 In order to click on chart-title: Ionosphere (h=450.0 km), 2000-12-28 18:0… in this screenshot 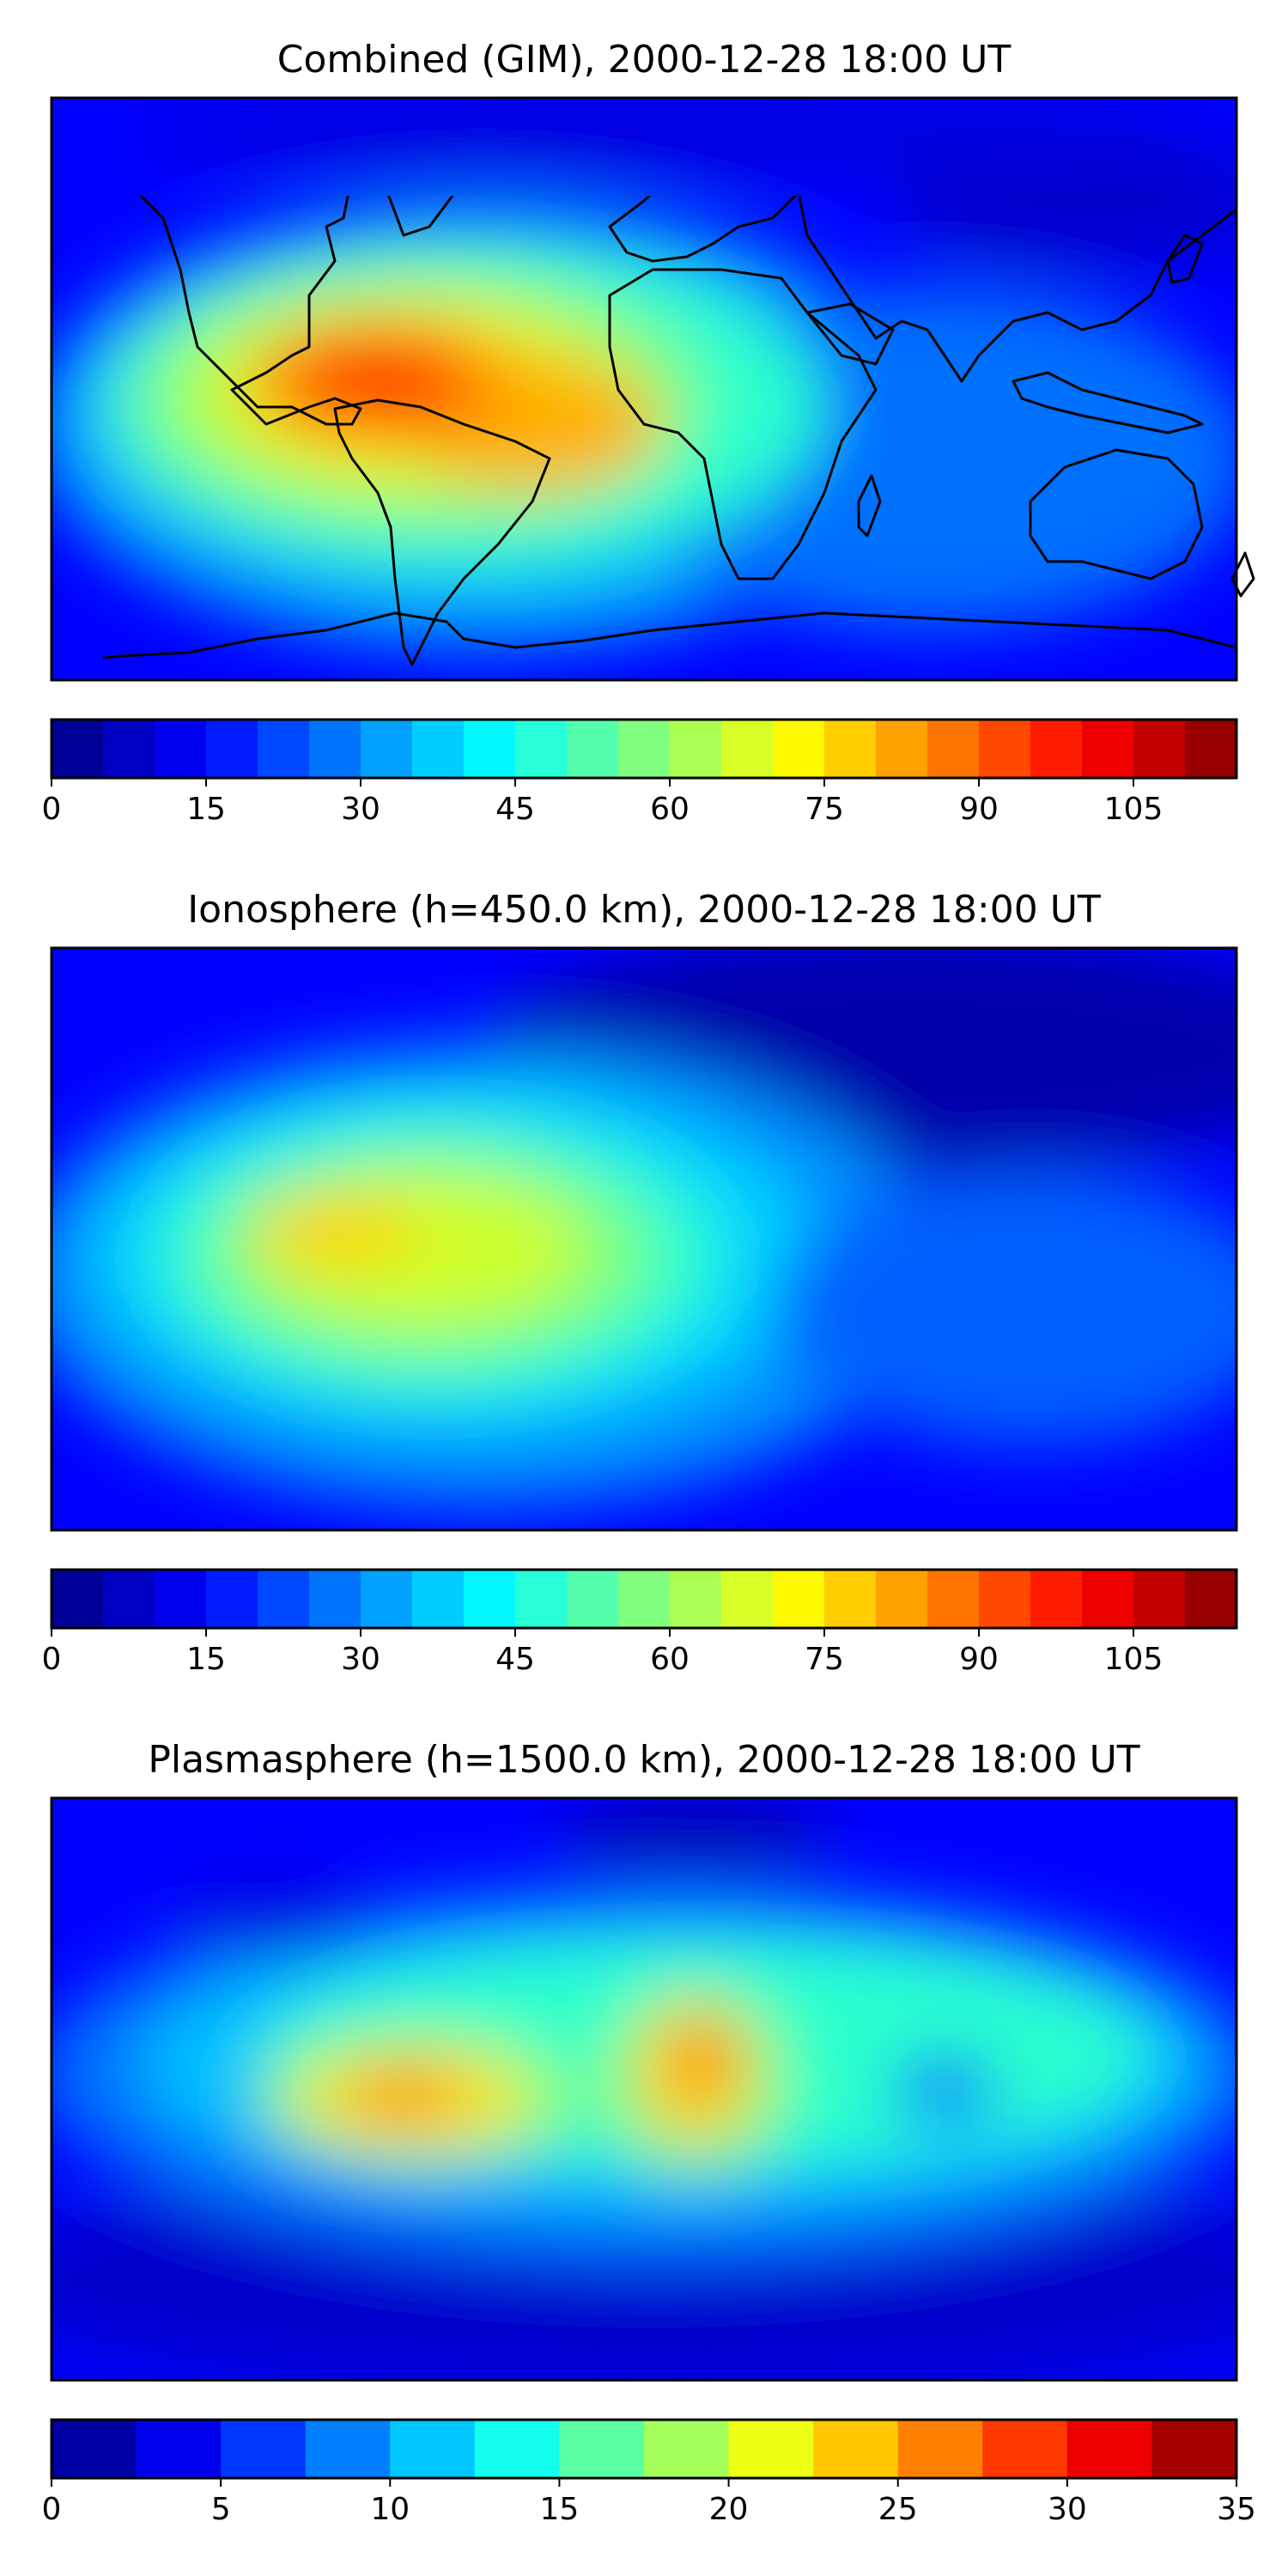, I will do `click(644, 910)`.